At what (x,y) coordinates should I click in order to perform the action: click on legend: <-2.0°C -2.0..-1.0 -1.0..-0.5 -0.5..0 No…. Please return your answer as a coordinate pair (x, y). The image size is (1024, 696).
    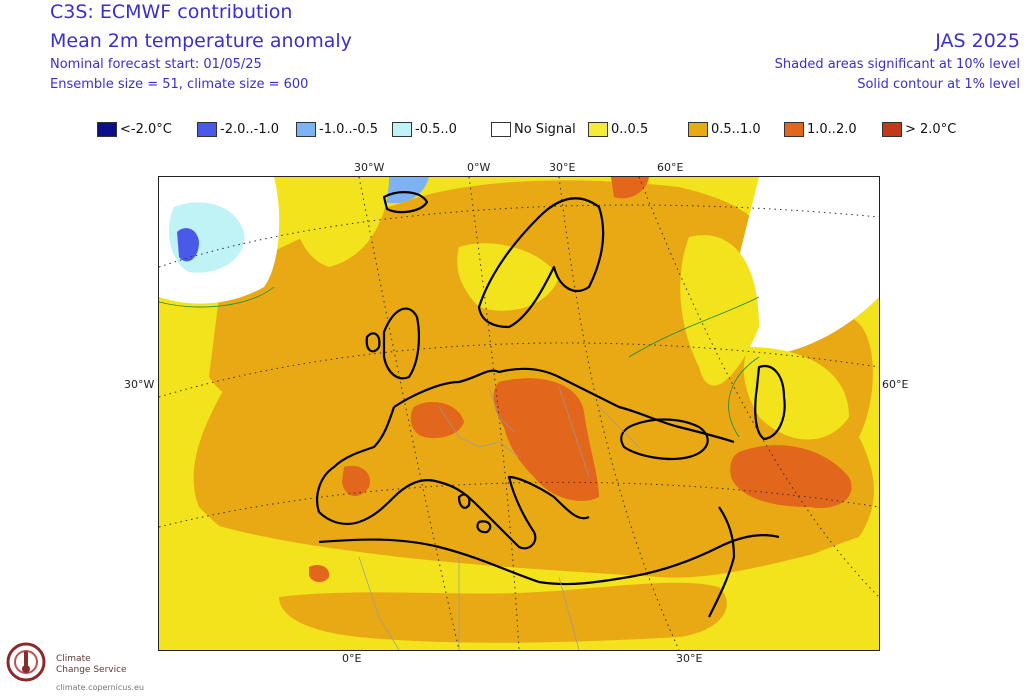
    Looking at the image, I should click on (512, 132).